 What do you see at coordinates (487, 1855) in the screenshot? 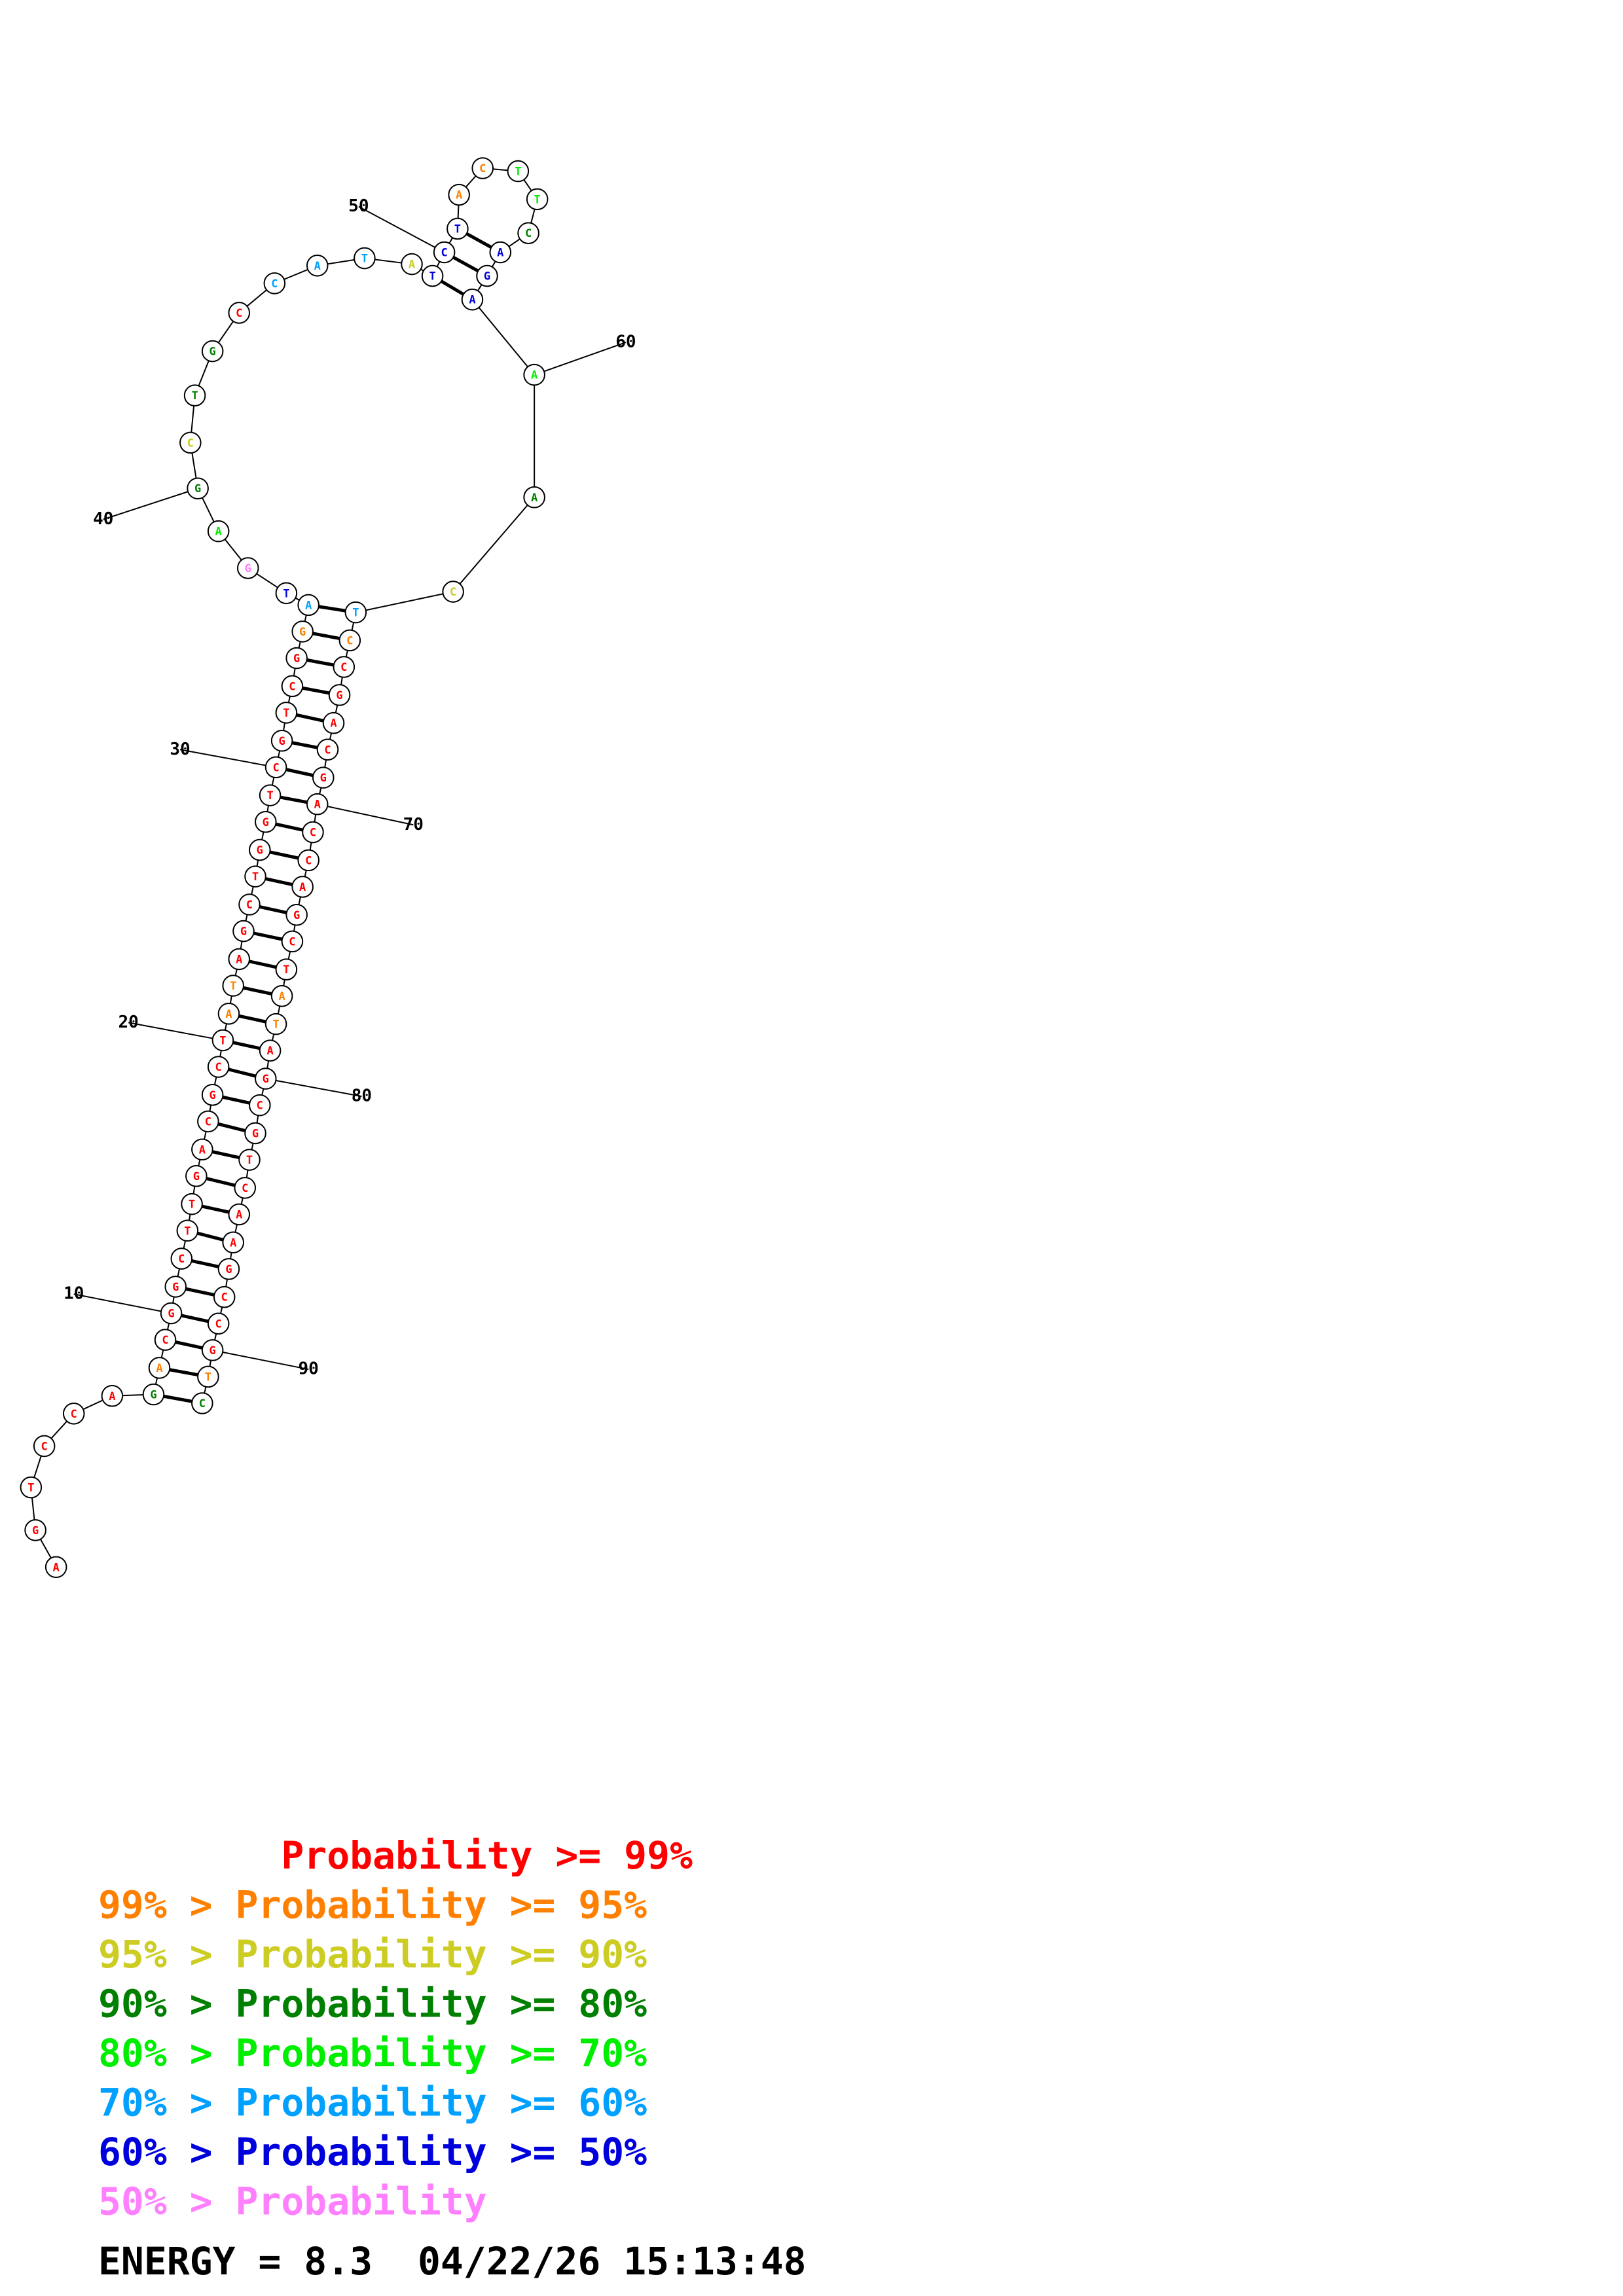
I see `legend-label: Probability >= 99%` at bounding box center [487, 1855].